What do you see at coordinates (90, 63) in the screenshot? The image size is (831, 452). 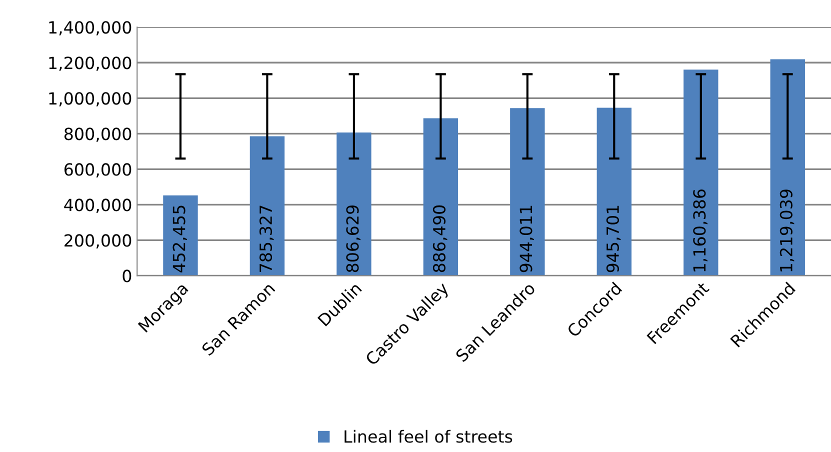 I see `y-tick-label: 1,200,000` at bounding box center [90, 63].